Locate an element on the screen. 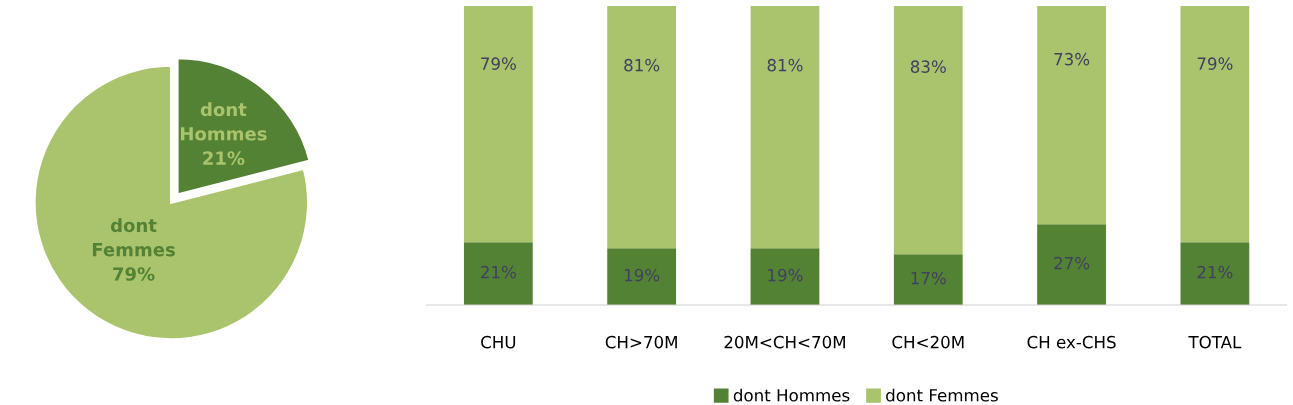 This screenshot has width=1293, height=405. x-tick-label: 20M<CH<70M is located at coordinates (784, 342).